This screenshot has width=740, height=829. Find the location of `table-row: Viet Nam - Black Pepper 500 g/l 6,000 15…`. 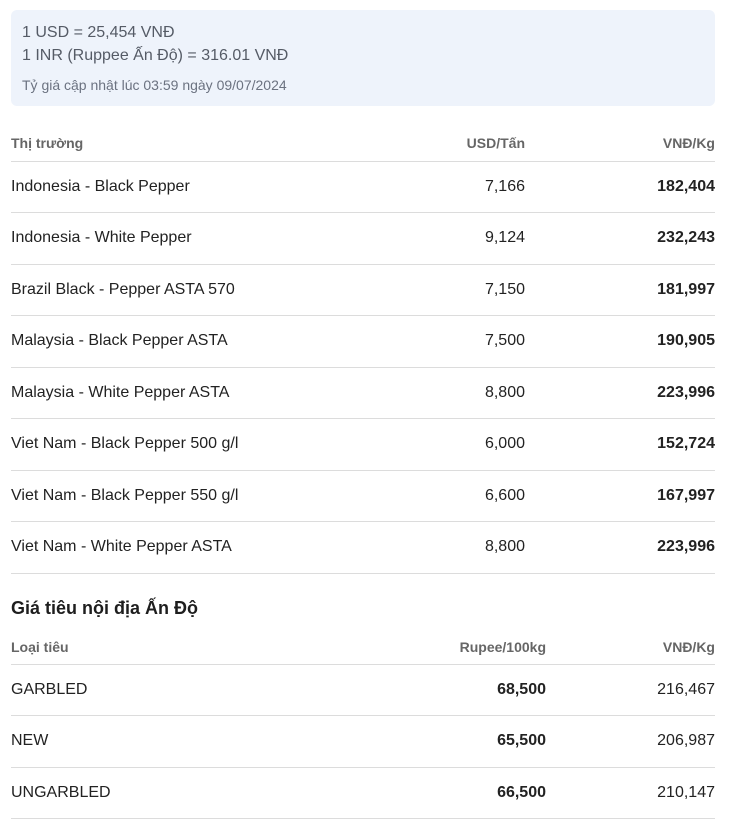

table-row: Viet Nam - Black Pepper 500 g/l 6,000 15… is located at coordinates (363, 444).